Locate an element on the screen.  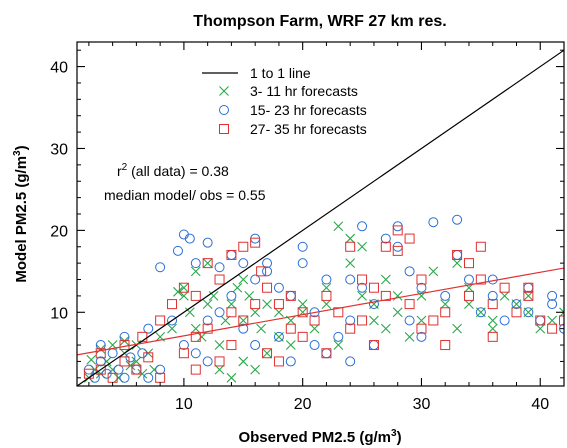
y-axis-label: Model PM2.5 (g/m3) is located at coordinates (21, 213).